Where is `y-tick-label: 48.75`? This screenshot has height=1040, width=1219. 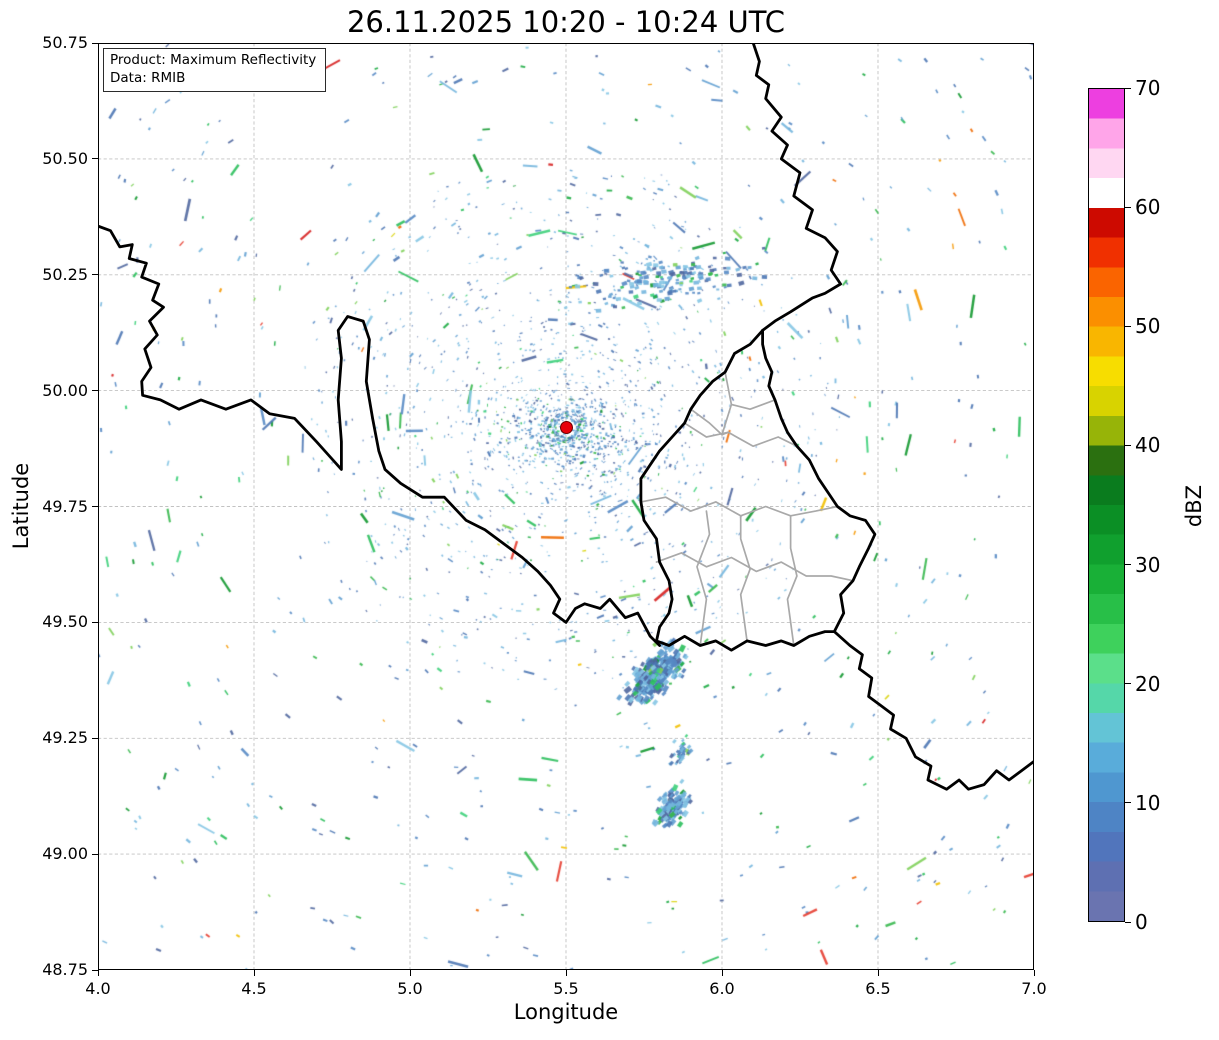
y-tick-label: 48.75 is located at coordinates (65, 969).